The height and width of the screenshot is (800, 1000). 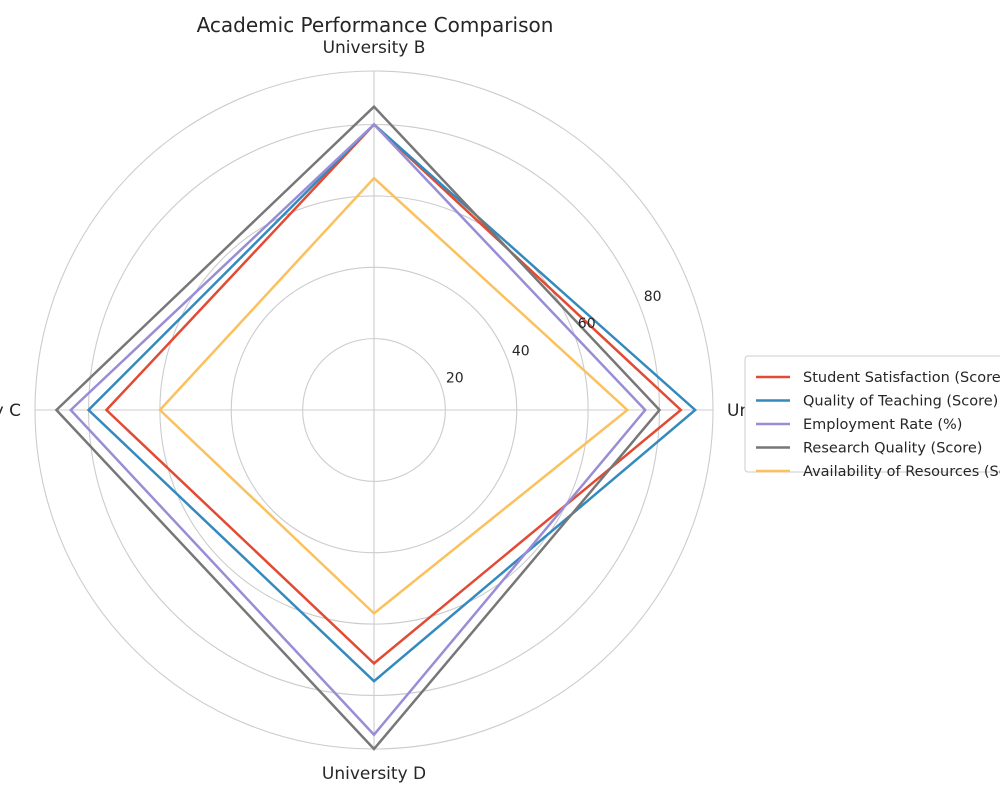 I want to click on legend-label: Student Satisfaction (Score), so click(x=901, y=378).